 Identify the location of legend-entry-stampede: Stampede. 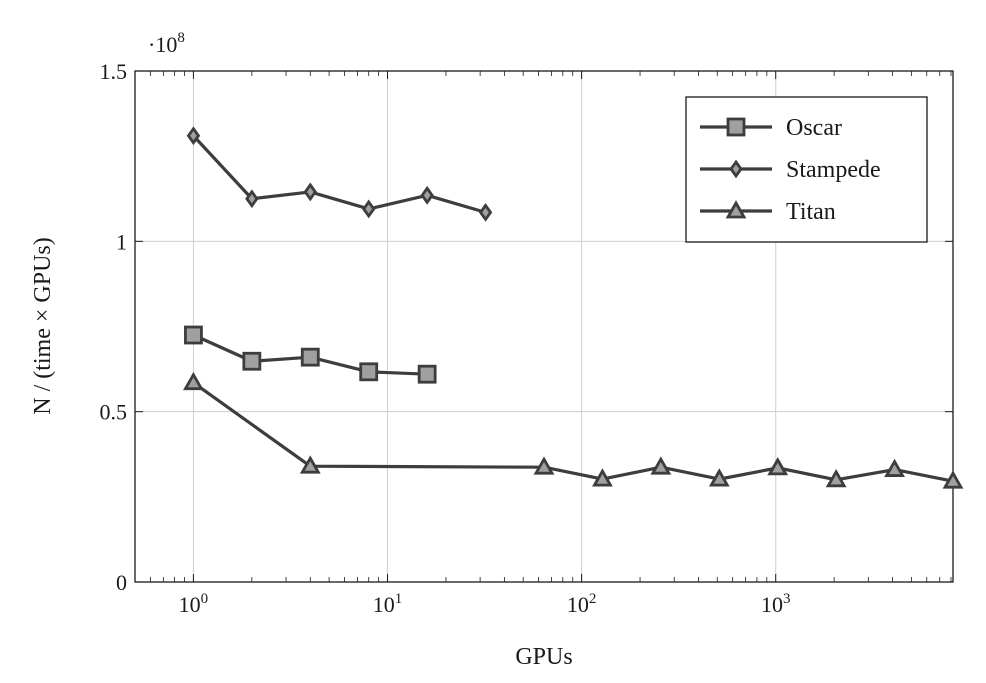
(790, 170).